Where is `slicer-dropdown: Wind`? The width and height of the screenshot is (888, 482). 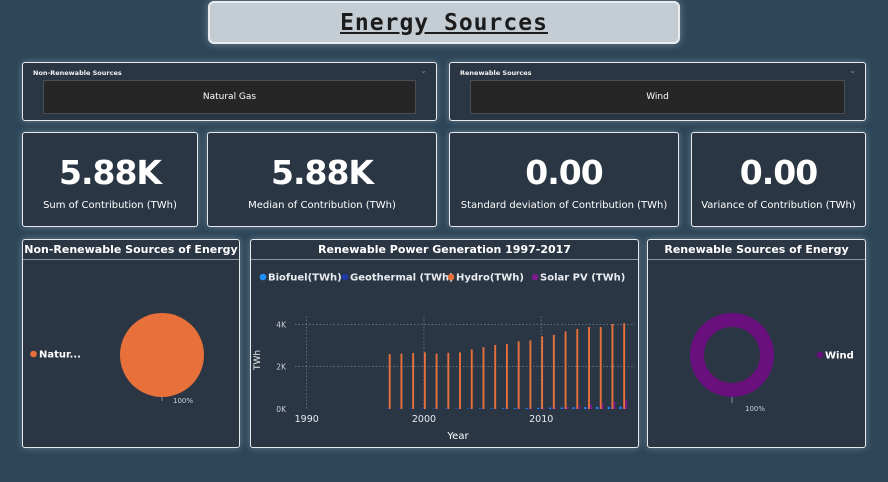 slicer-dropdown: Wind is located at coordinates (657, 97).